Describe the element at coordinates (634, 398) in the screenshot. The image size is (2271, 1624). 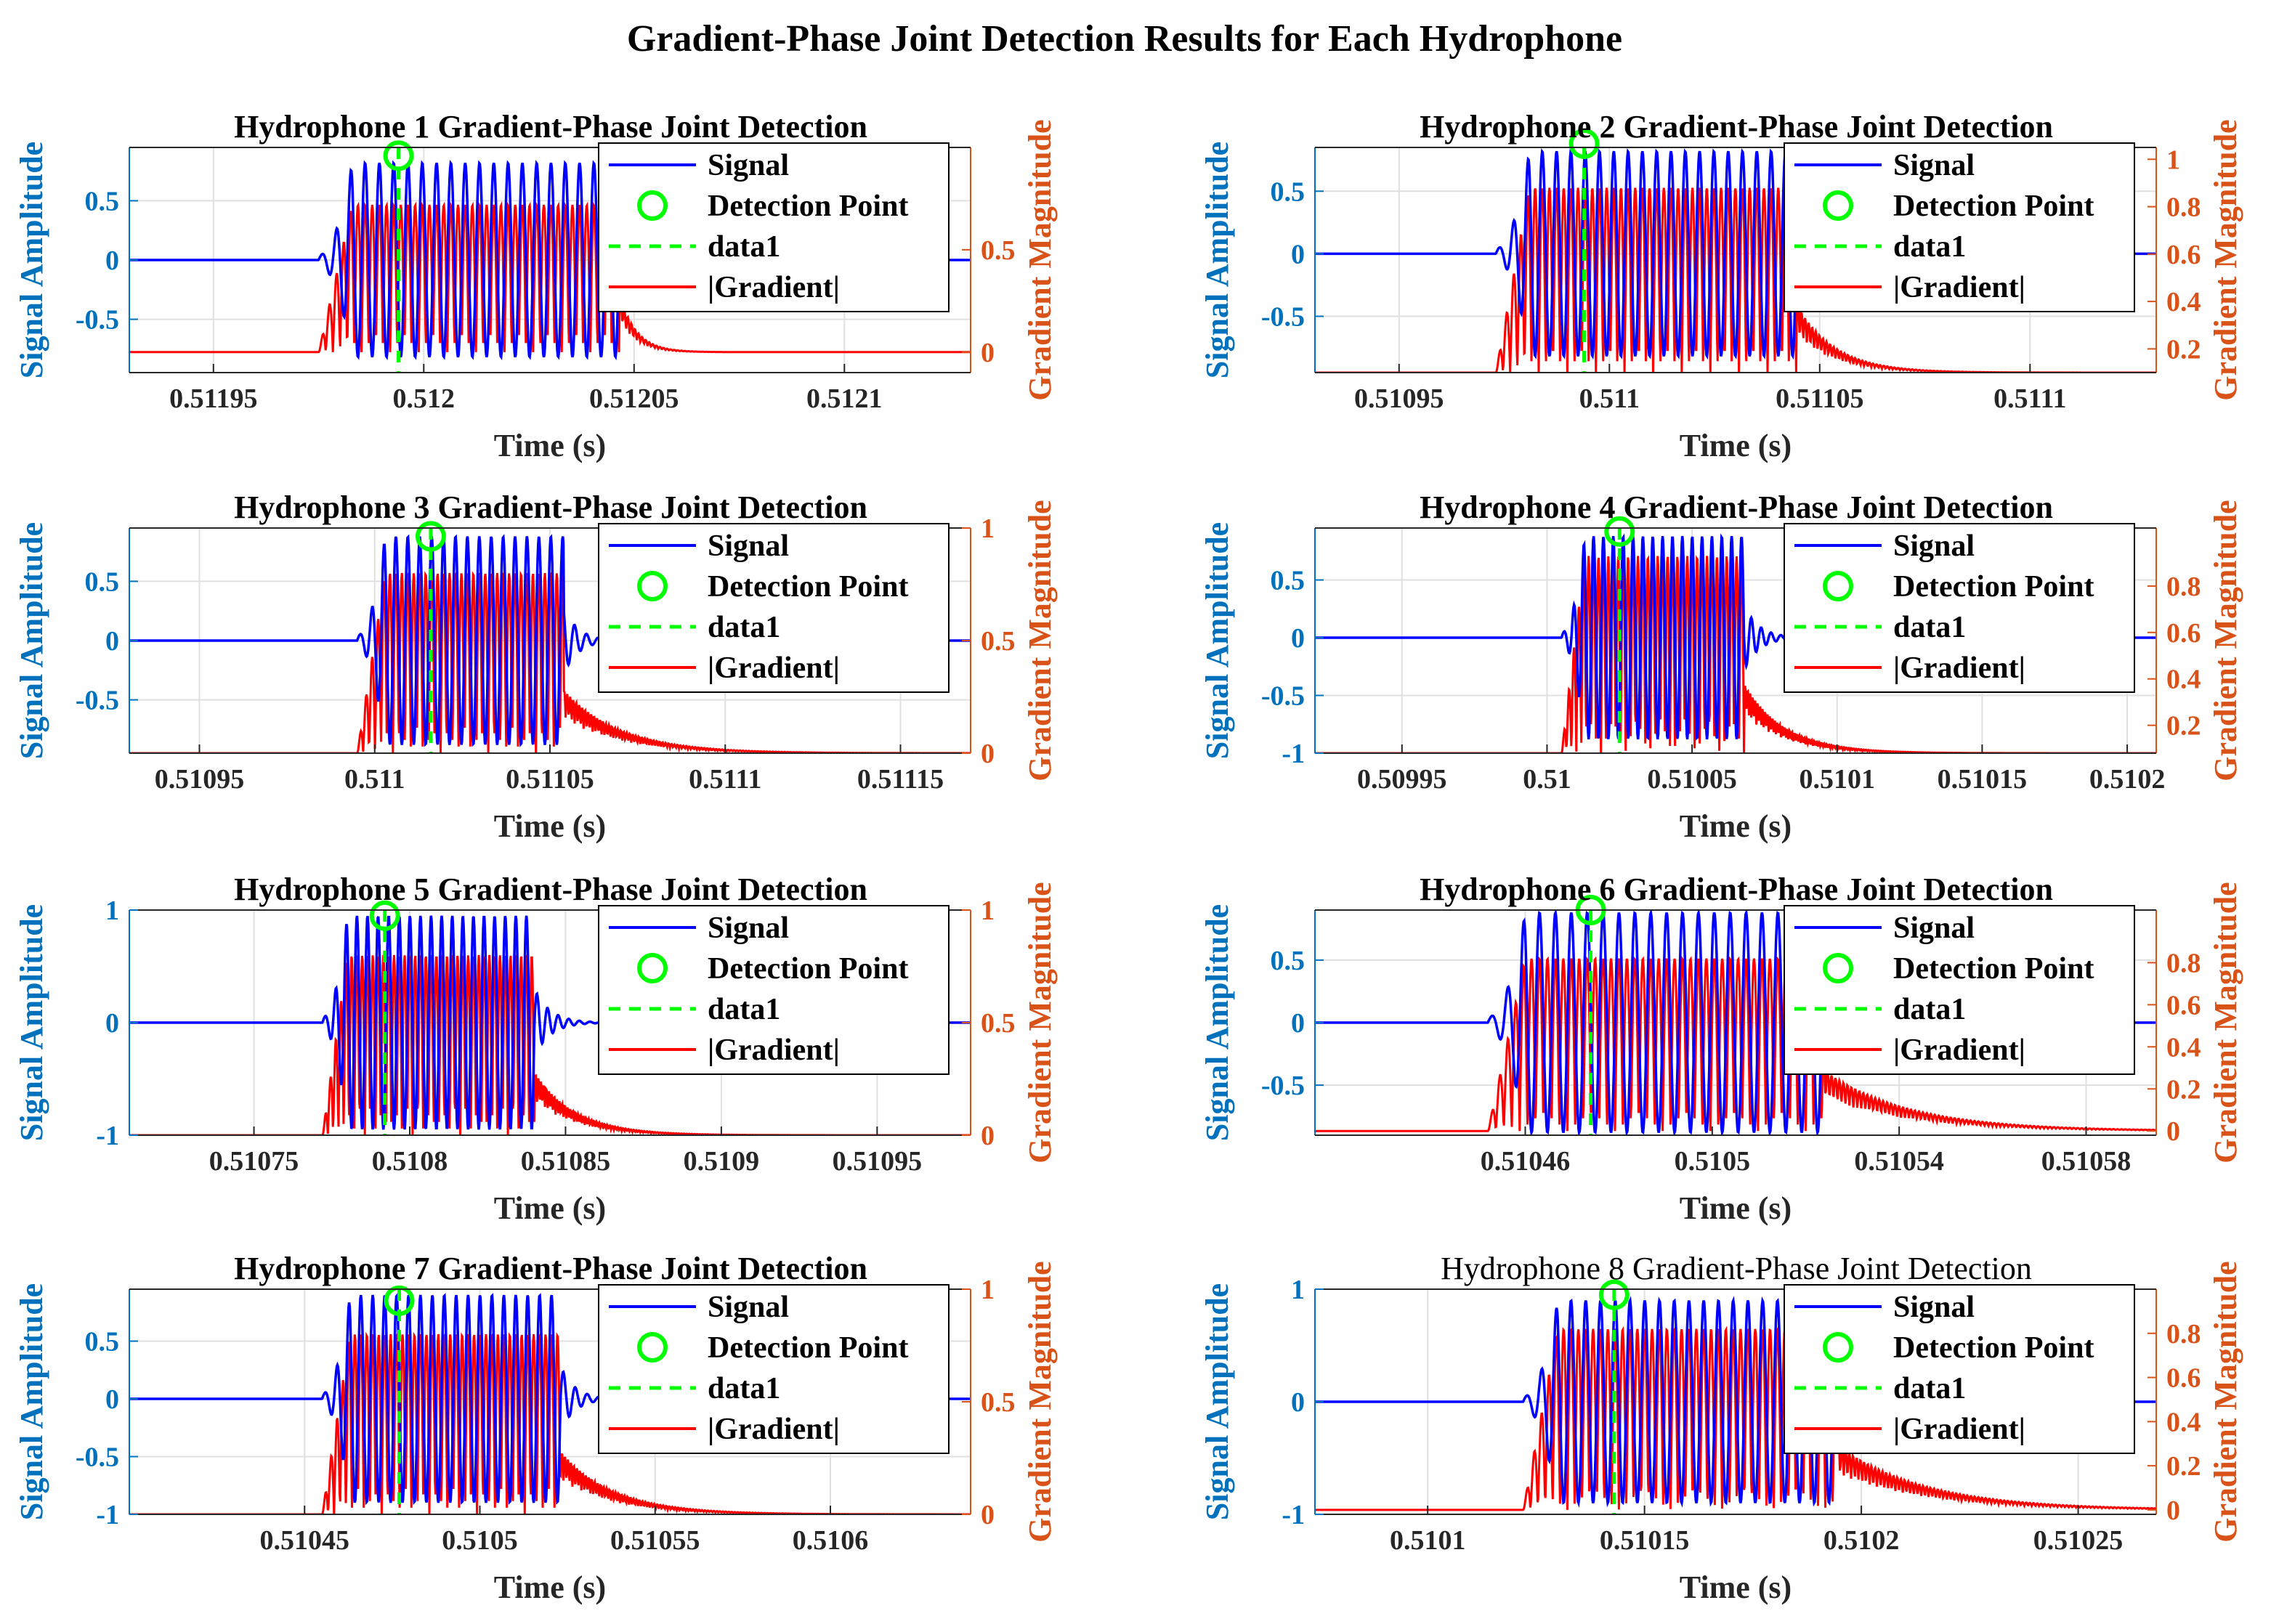
I see `x-tick-label: 0.51205` at that location.